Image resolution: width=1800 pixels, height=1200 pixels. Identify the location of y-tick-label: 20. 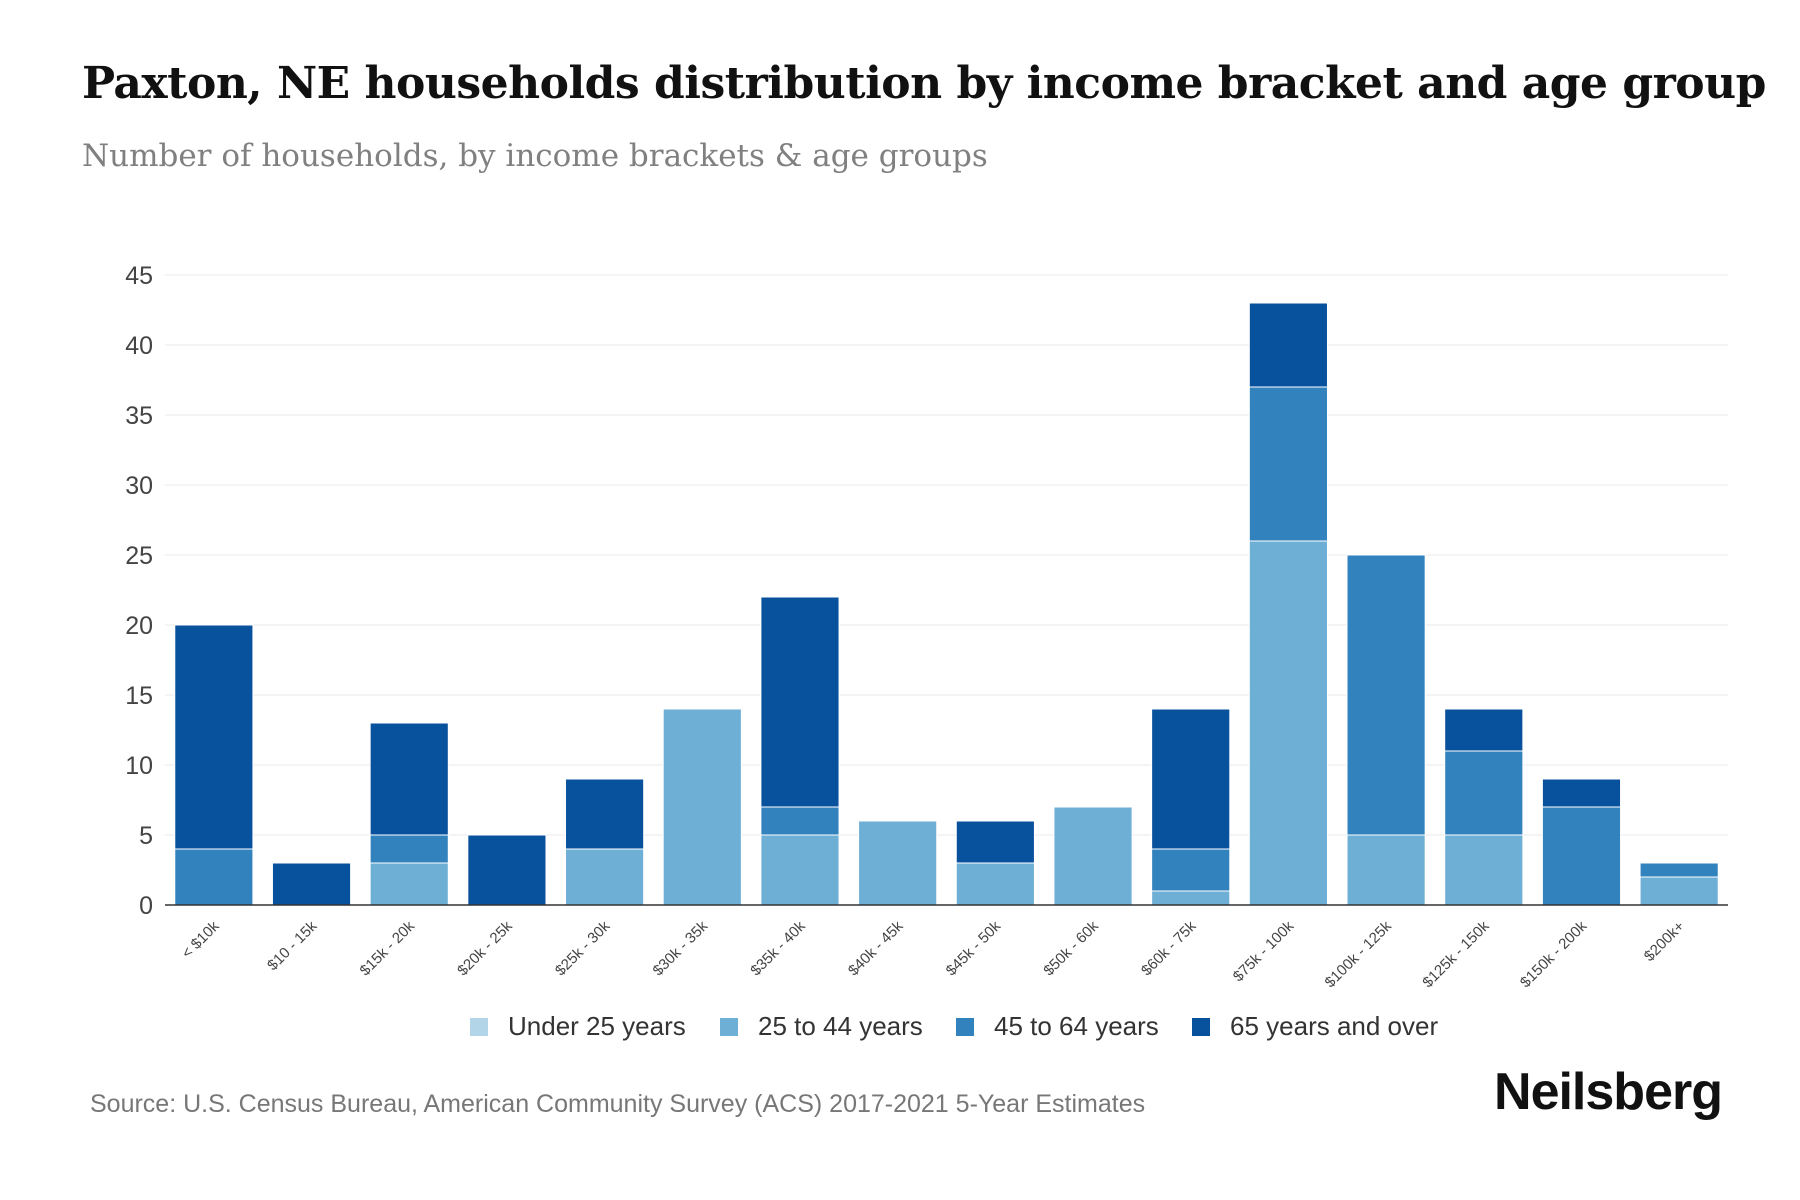
(139, 626).